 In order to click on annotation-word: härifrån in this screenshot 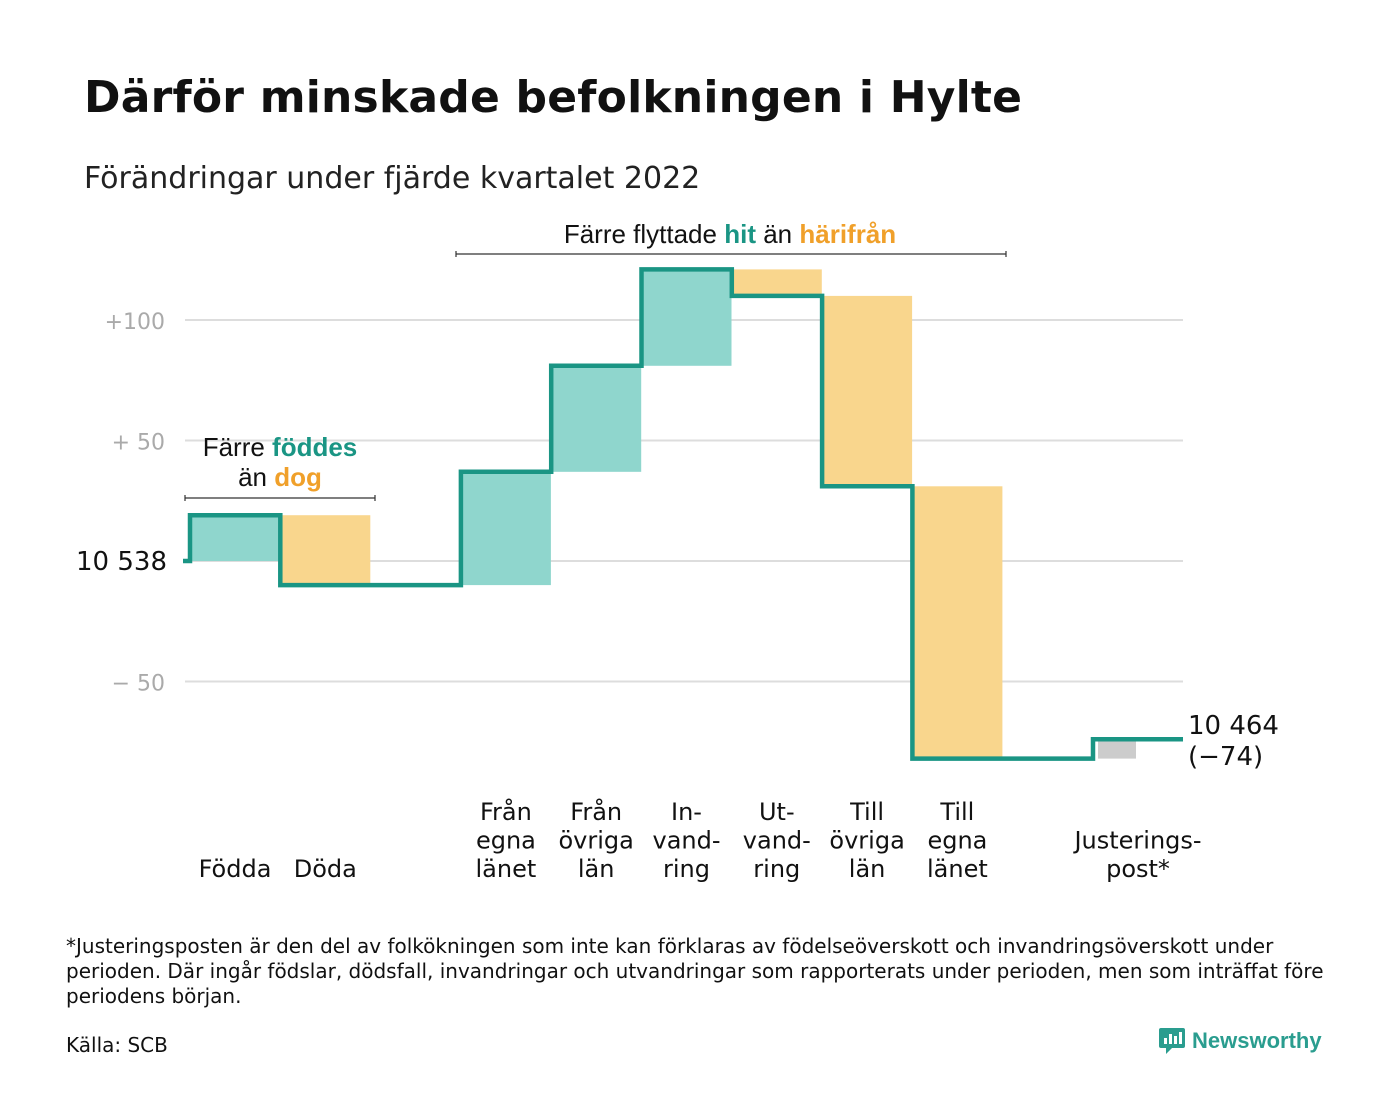, I will do `click(847, 234)`.